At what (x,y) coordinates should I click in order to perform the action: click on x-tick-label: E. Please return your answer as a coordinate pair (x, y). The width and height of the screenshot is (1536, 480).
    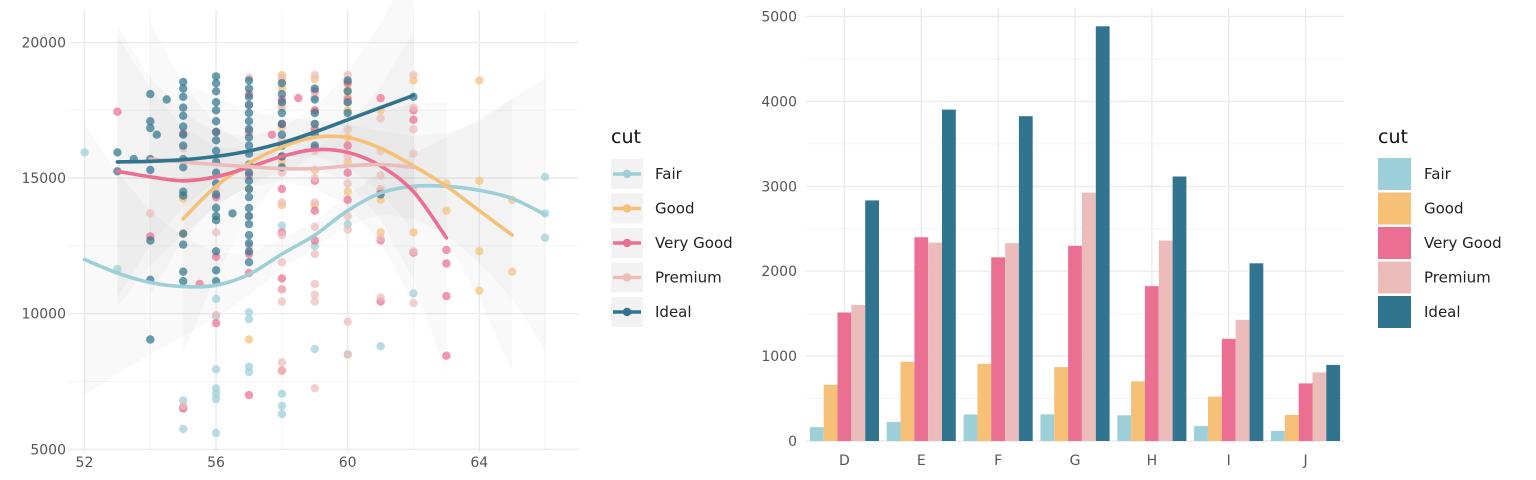
    Looking at the image, I should click on (921, 461).